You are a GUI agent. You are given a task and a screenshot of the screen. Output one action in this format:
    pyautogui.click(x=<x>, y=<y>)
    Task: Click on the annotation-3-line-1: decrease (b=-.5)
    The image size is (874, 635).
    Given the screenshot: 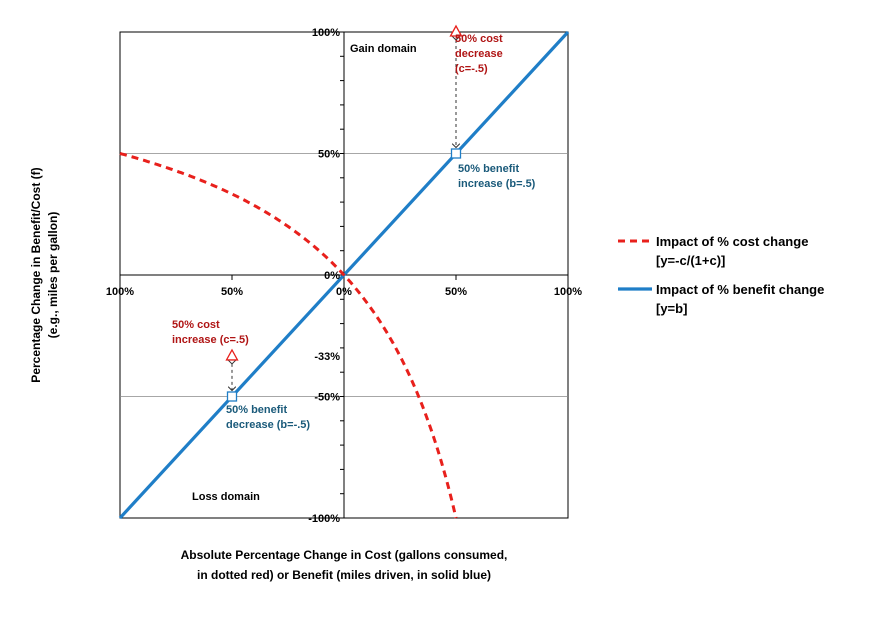 What is the action you would take?
    pyautogui.click(x=268, y=425)
    